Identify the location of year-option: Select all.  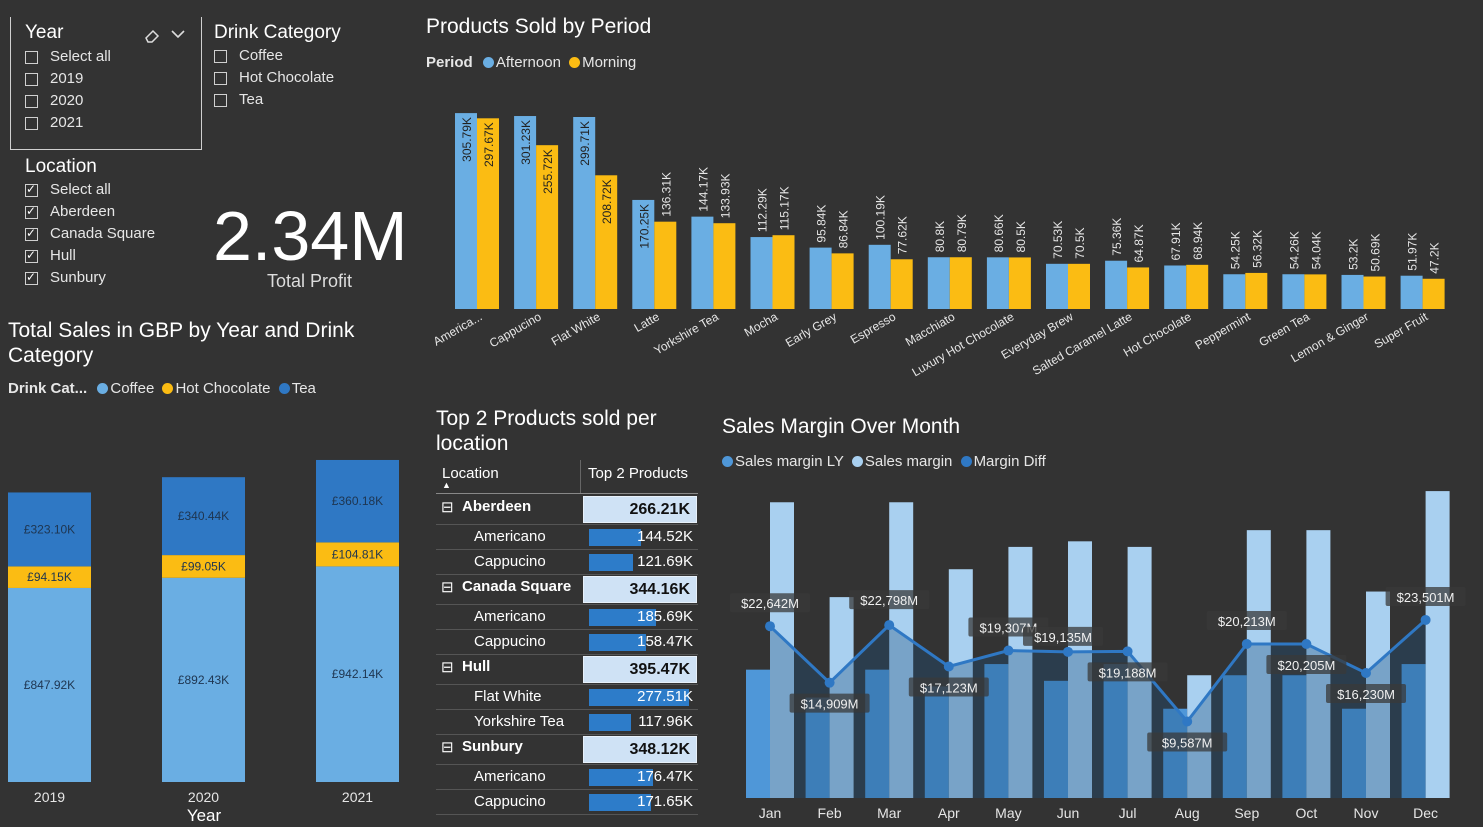
(80, 56).